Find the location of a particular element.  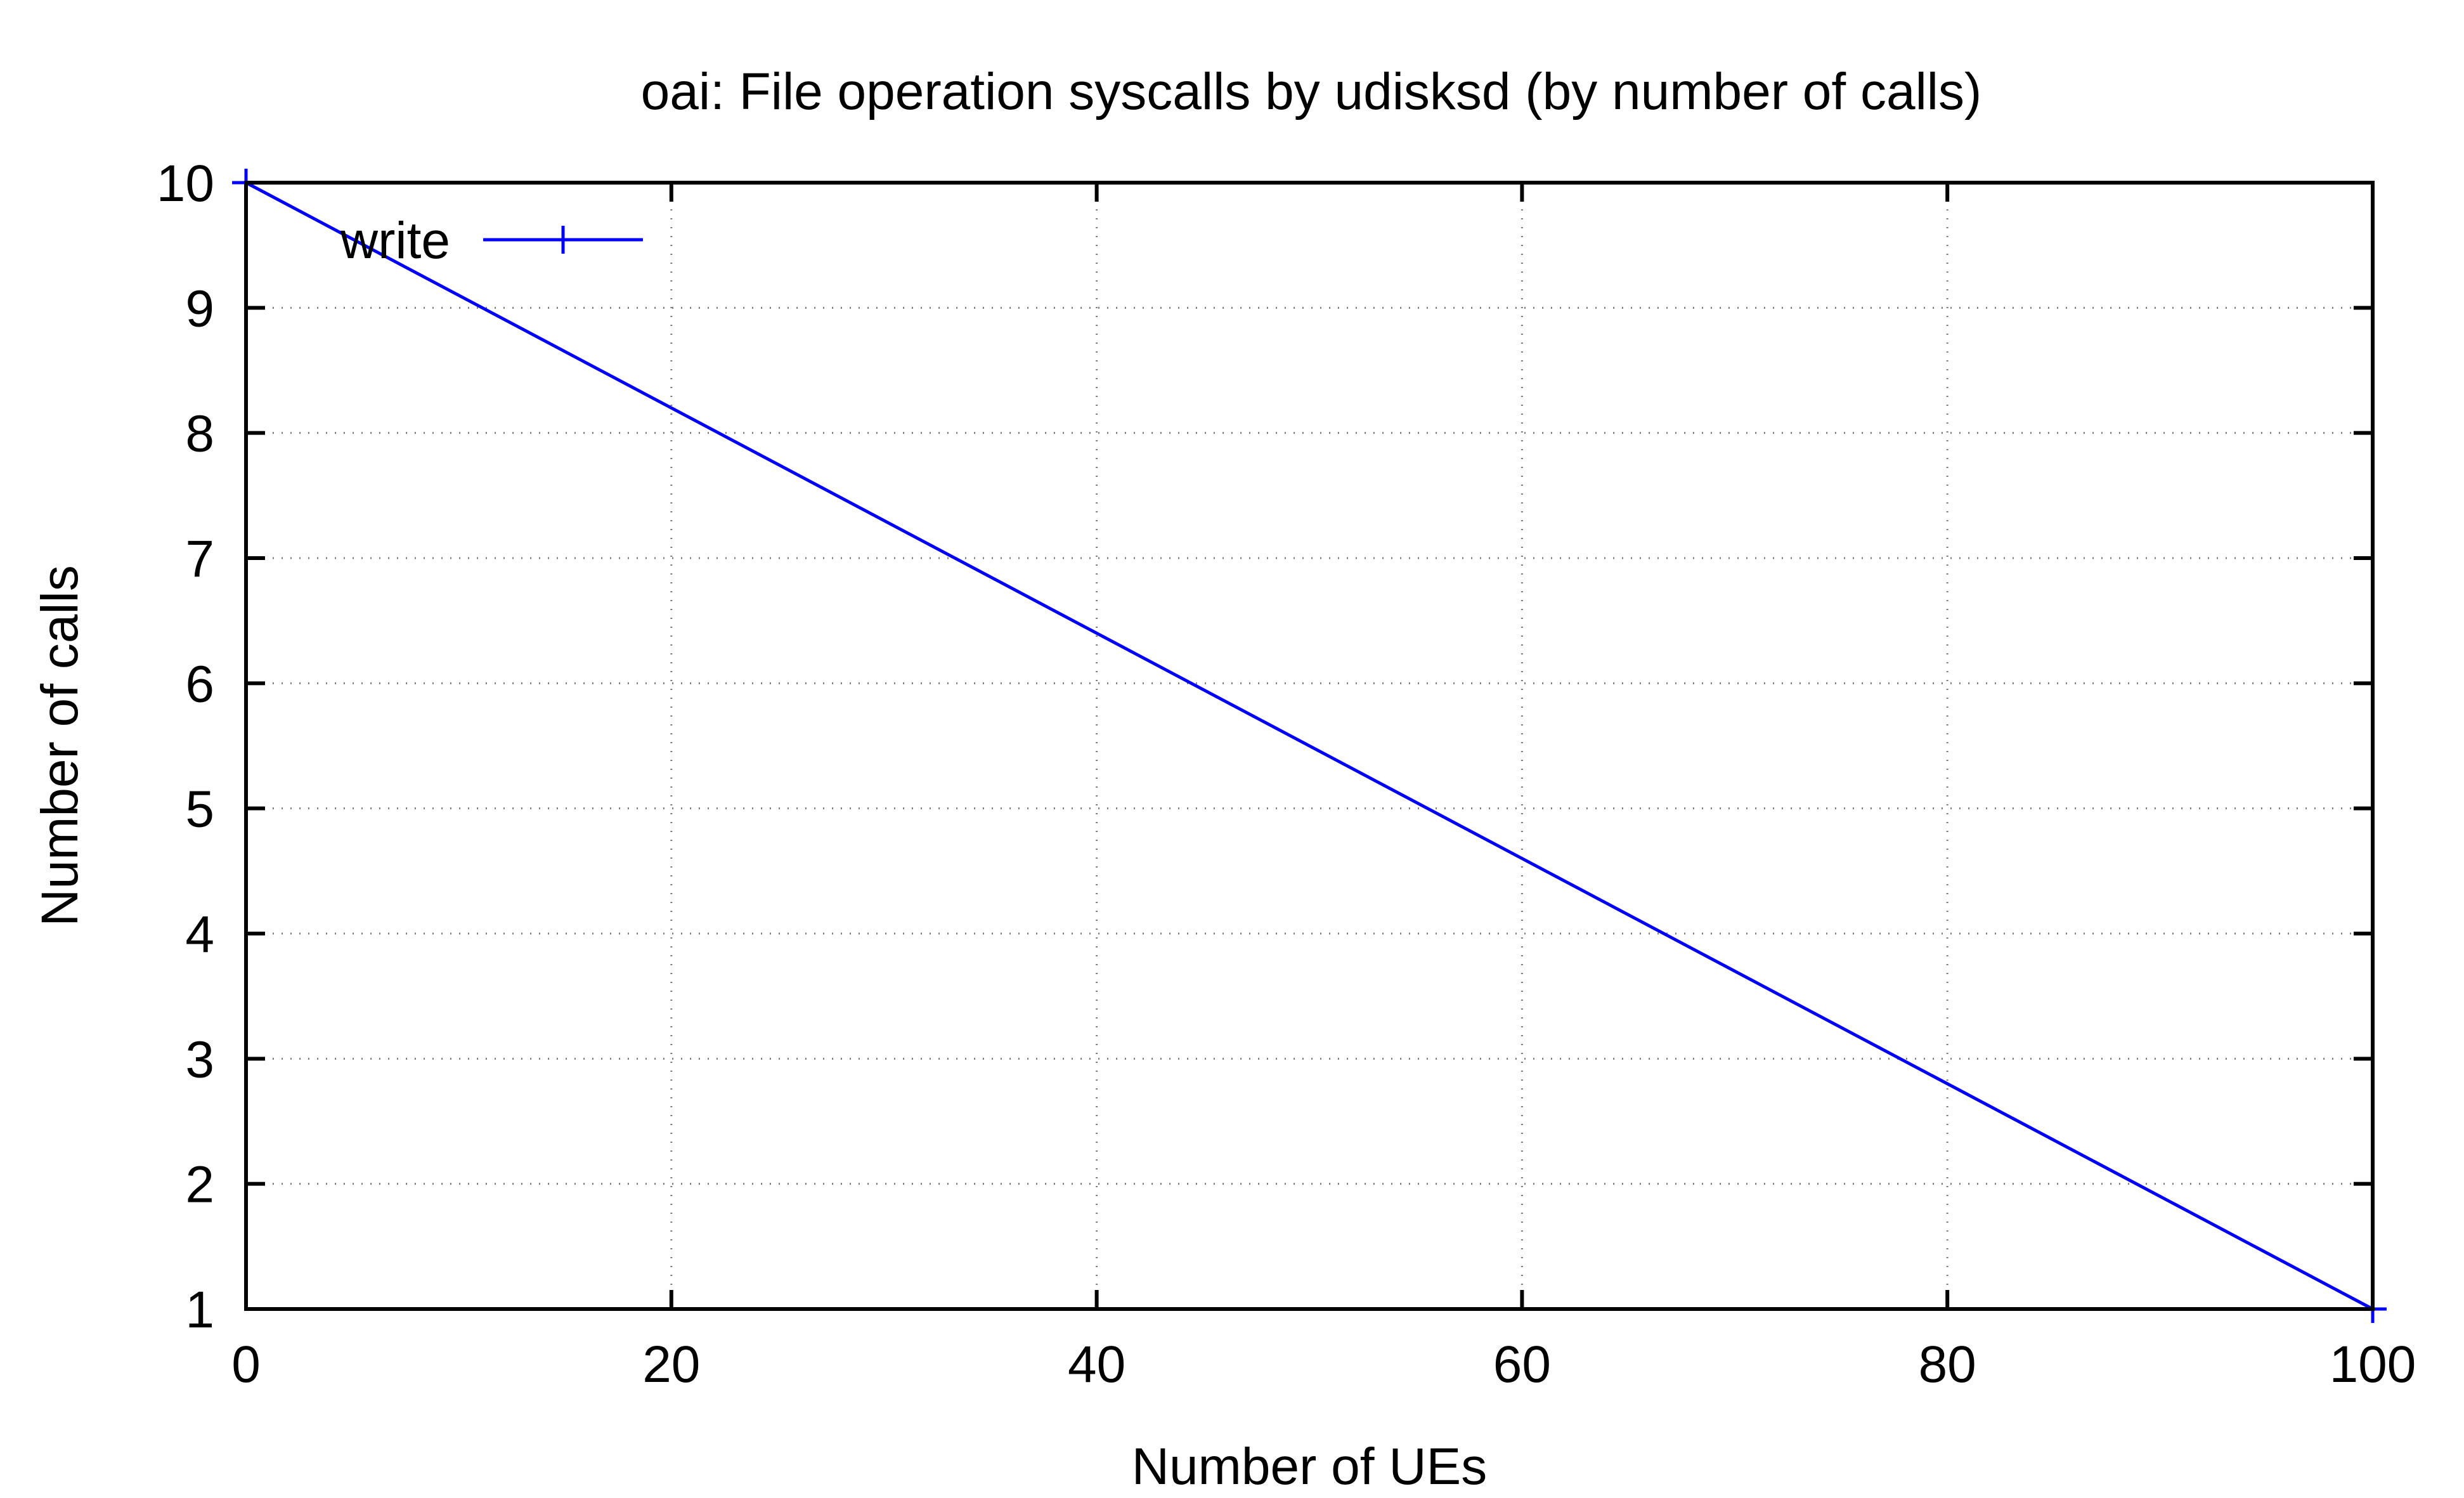

x-tick-label: 80 is located at coordinates (1947, 1365).